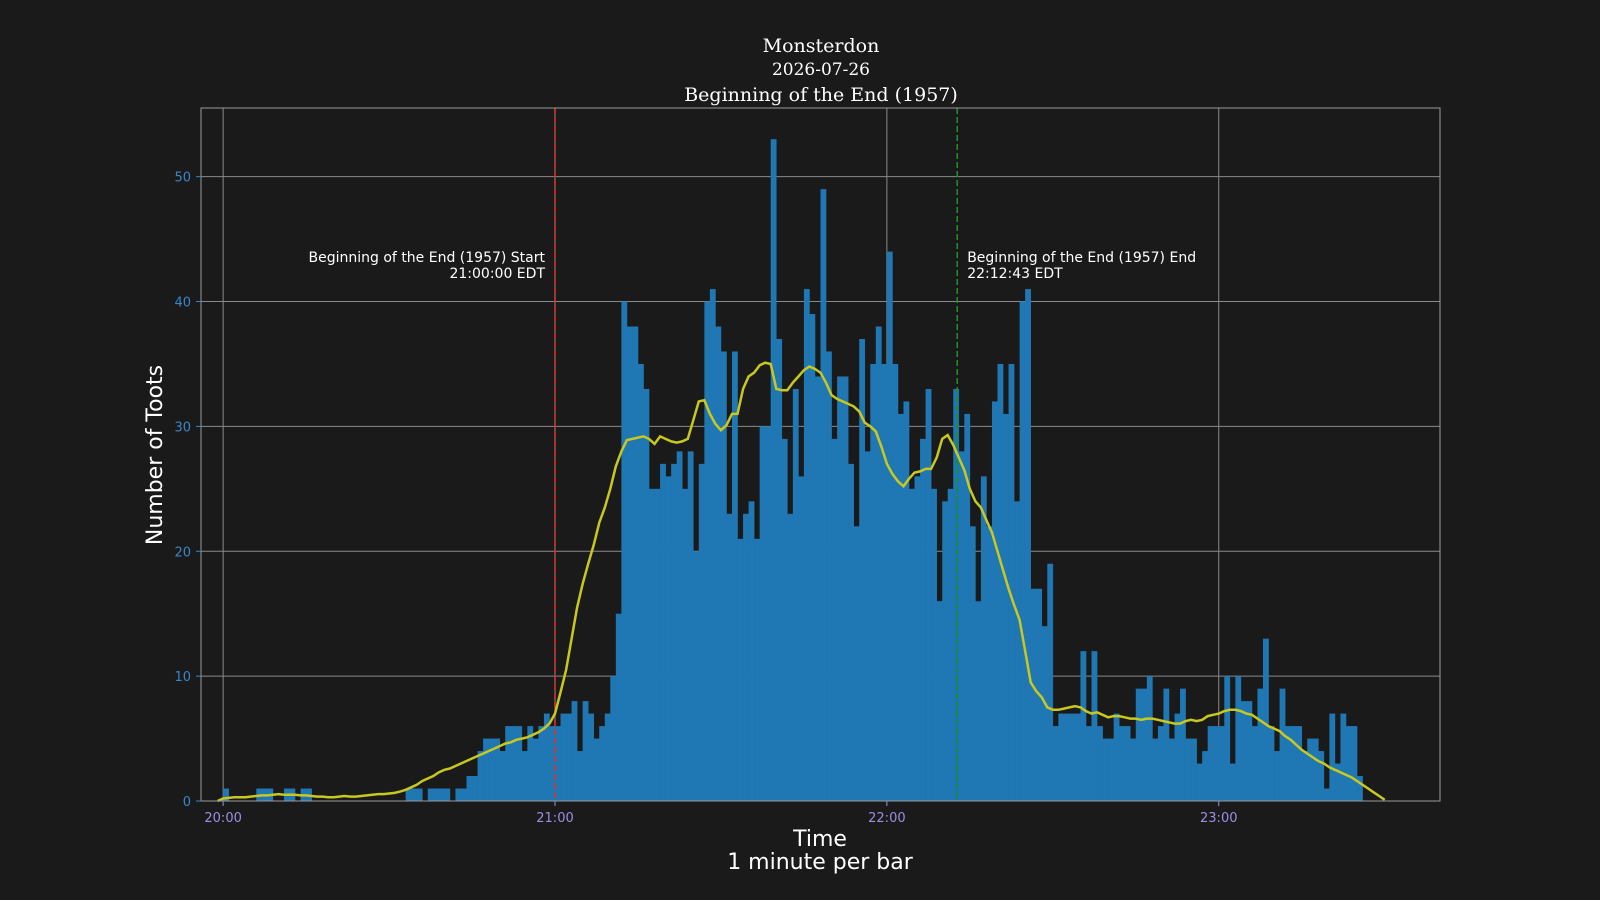  What do you see at coordinates (820, 862) in the screenshot?
I see `x-axis-sublabel: 1 minute per bar` at bounding box center [820, 862].